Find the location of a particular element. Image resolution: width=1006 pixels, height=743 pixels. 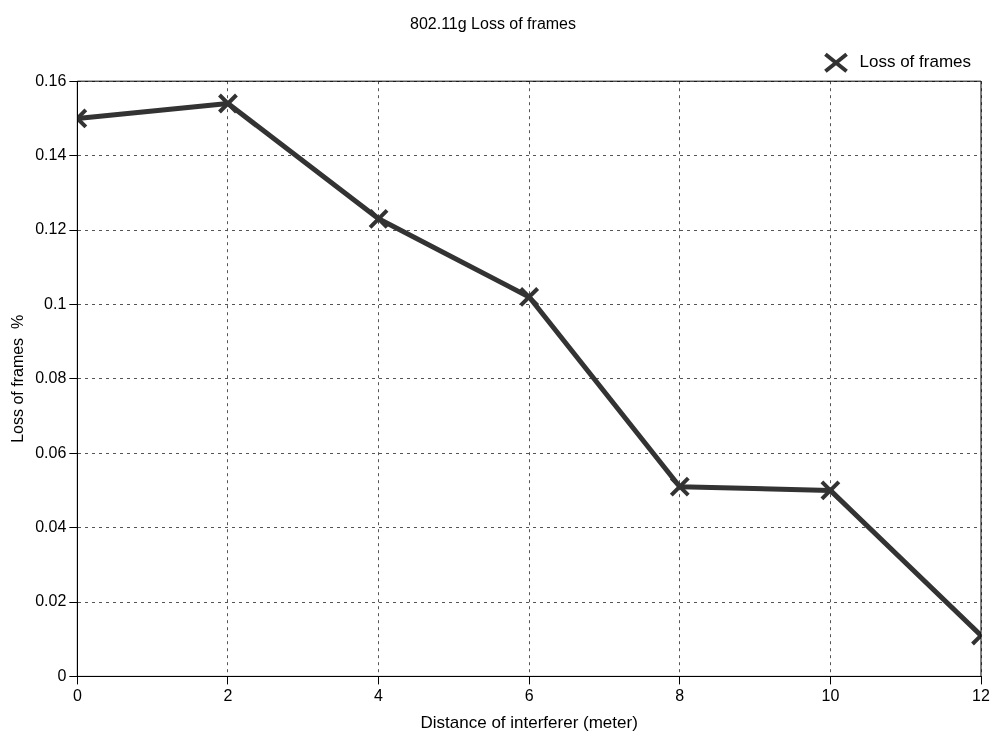

x-tick-label: 6 is located at coordinates (529, 696).